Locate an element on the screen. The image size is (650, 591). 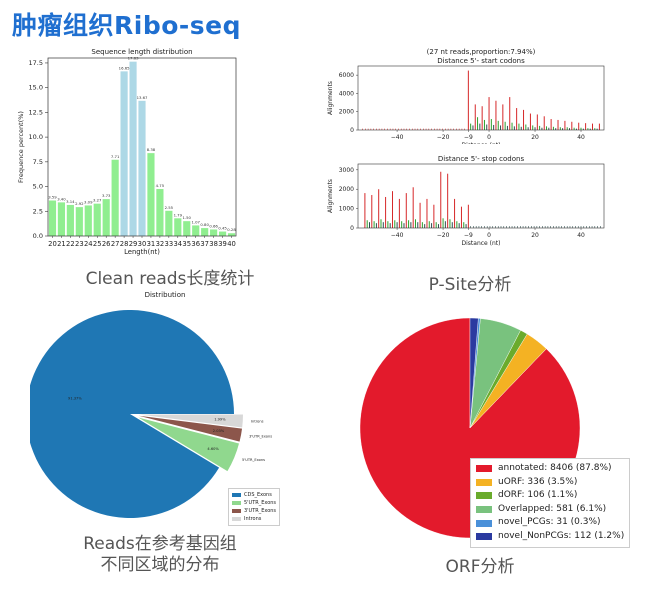
bar-value-label: 16.65 is located at coordinates (124, 67).